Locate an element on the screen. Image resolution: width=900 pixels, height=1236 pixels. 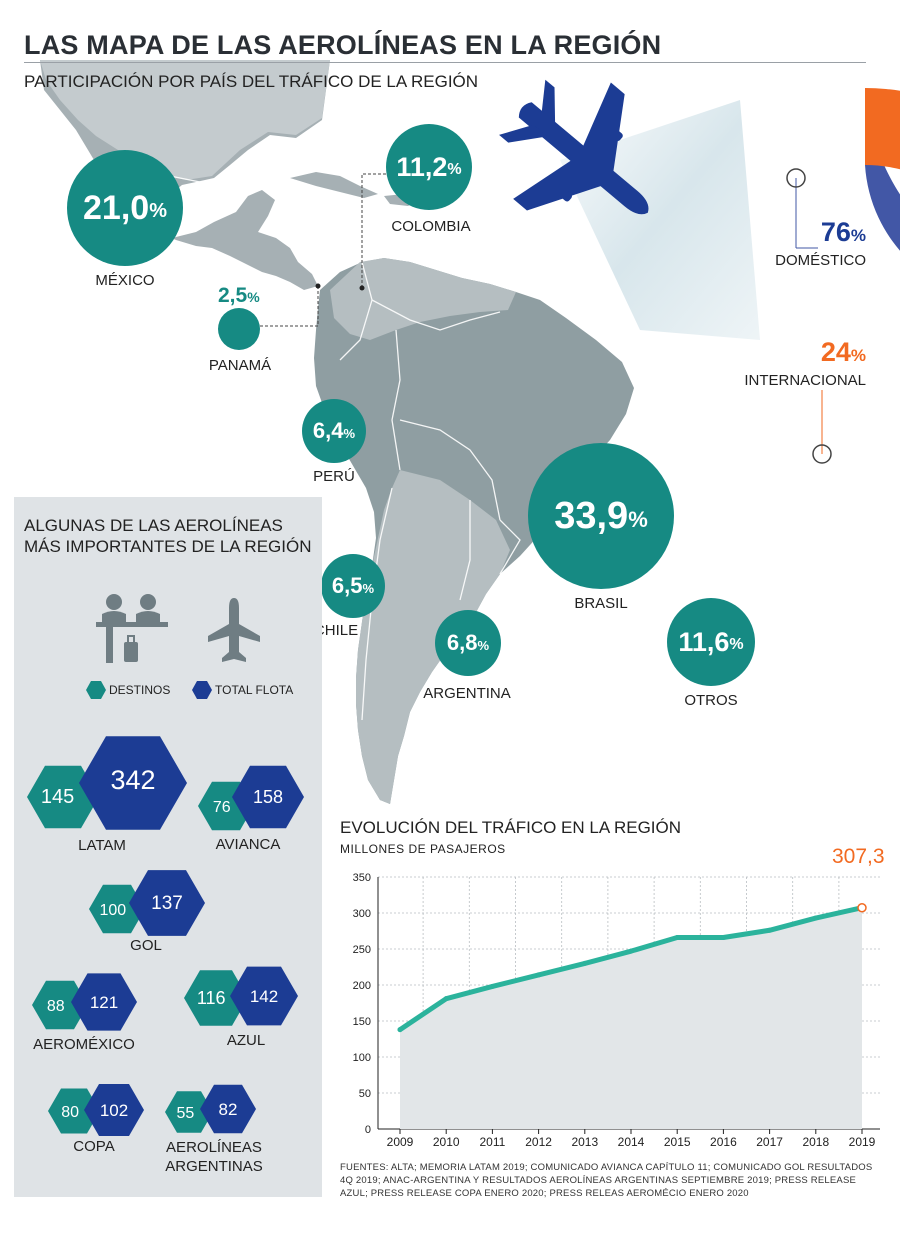
hex-fleet-aerolineas-argentinas is located at coordinates (228, 1109).